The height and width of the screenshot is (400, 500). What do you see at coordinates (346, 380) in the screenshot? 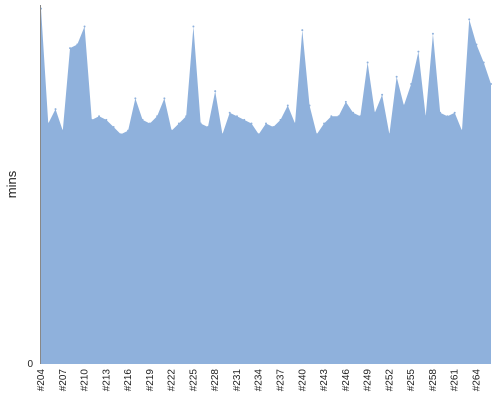
I see `x-tick-label: #246` at bounding box center [346, 380].